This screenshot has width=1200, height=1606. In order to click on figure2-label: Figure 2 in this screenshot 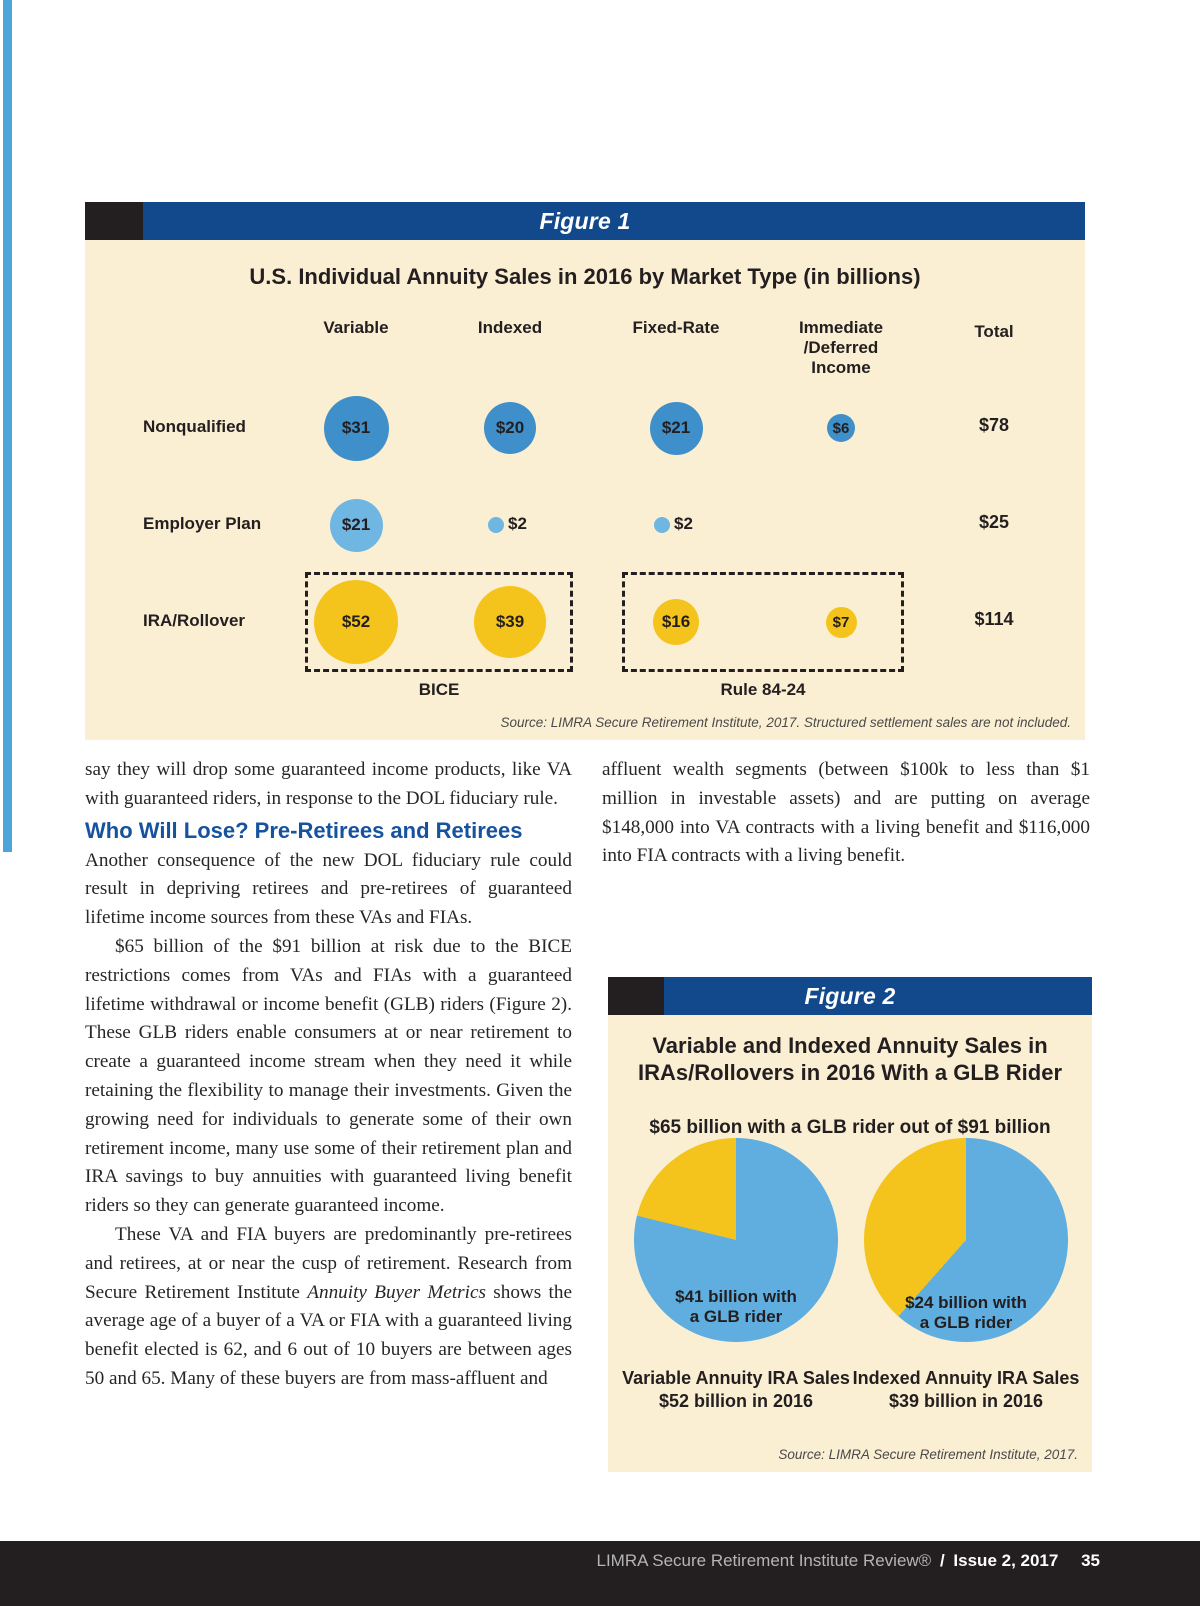, I will do `click(850, 995)`.